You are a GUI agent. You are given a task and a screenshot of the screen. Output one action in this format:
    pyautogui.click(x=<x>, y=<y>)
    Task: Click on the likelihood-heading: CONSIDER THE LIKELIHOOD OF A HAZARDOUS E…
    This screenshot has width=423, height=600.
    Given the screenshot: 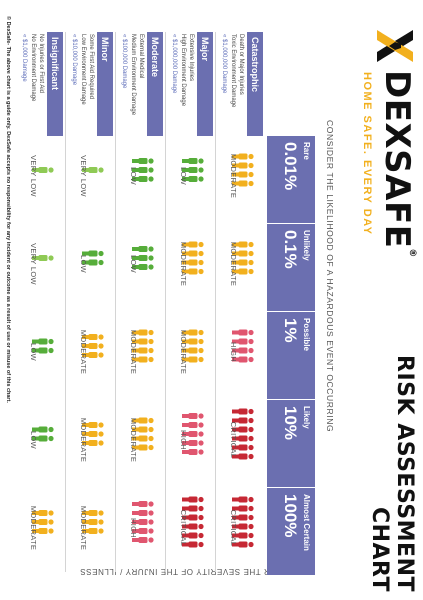 What is the action you would take?
    pyautogui.click(x=330, y=276)
    